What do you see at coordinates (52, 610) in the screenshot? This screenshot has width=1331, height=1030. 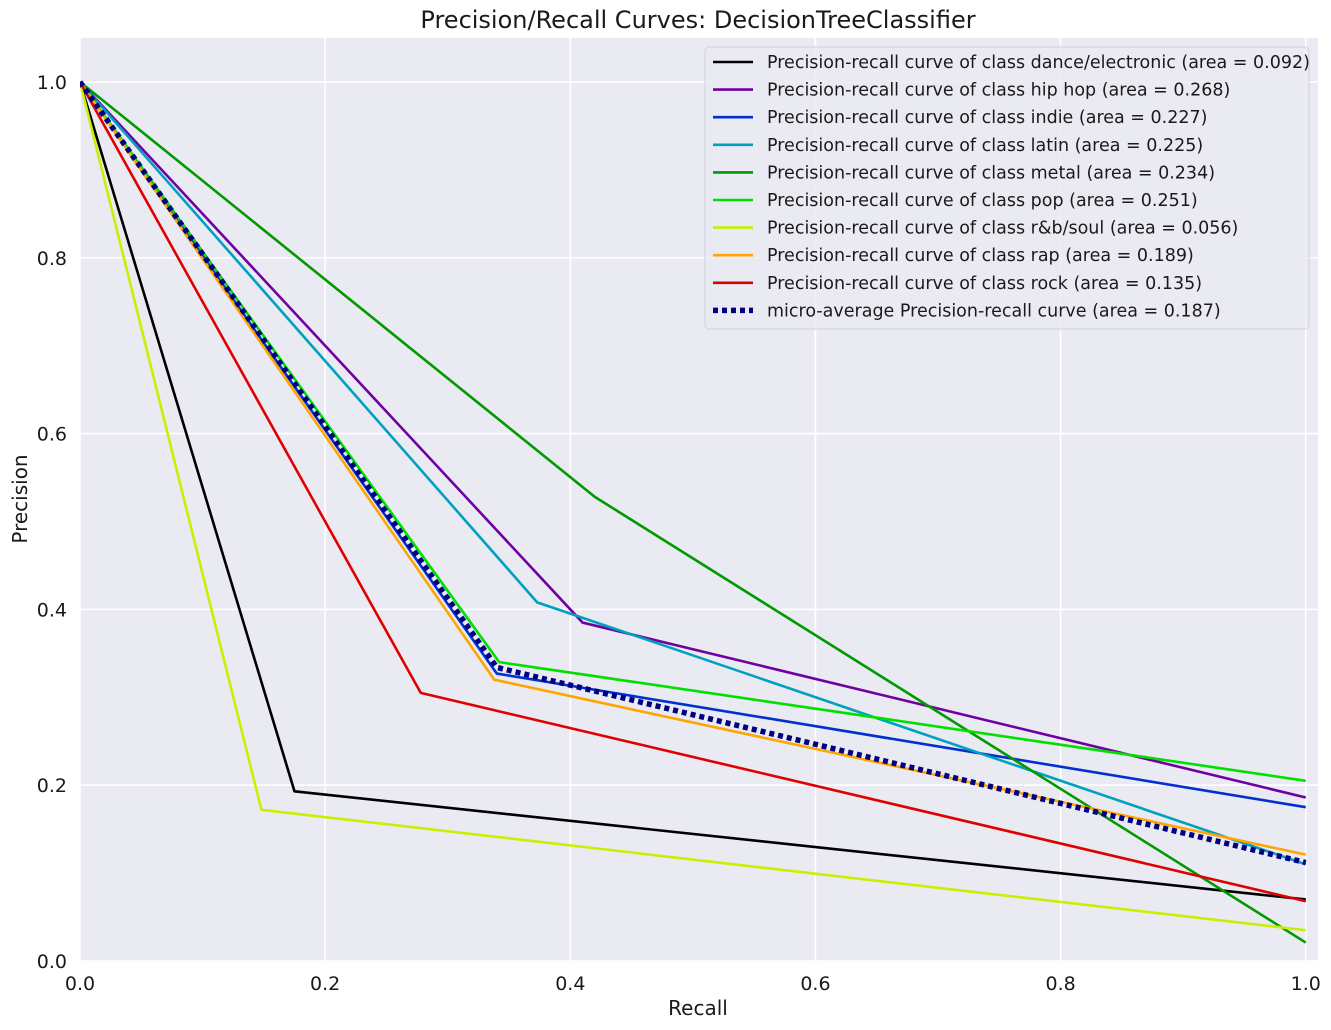 I see `y-tick-label: 0.4` at bounding box center [52, 610].